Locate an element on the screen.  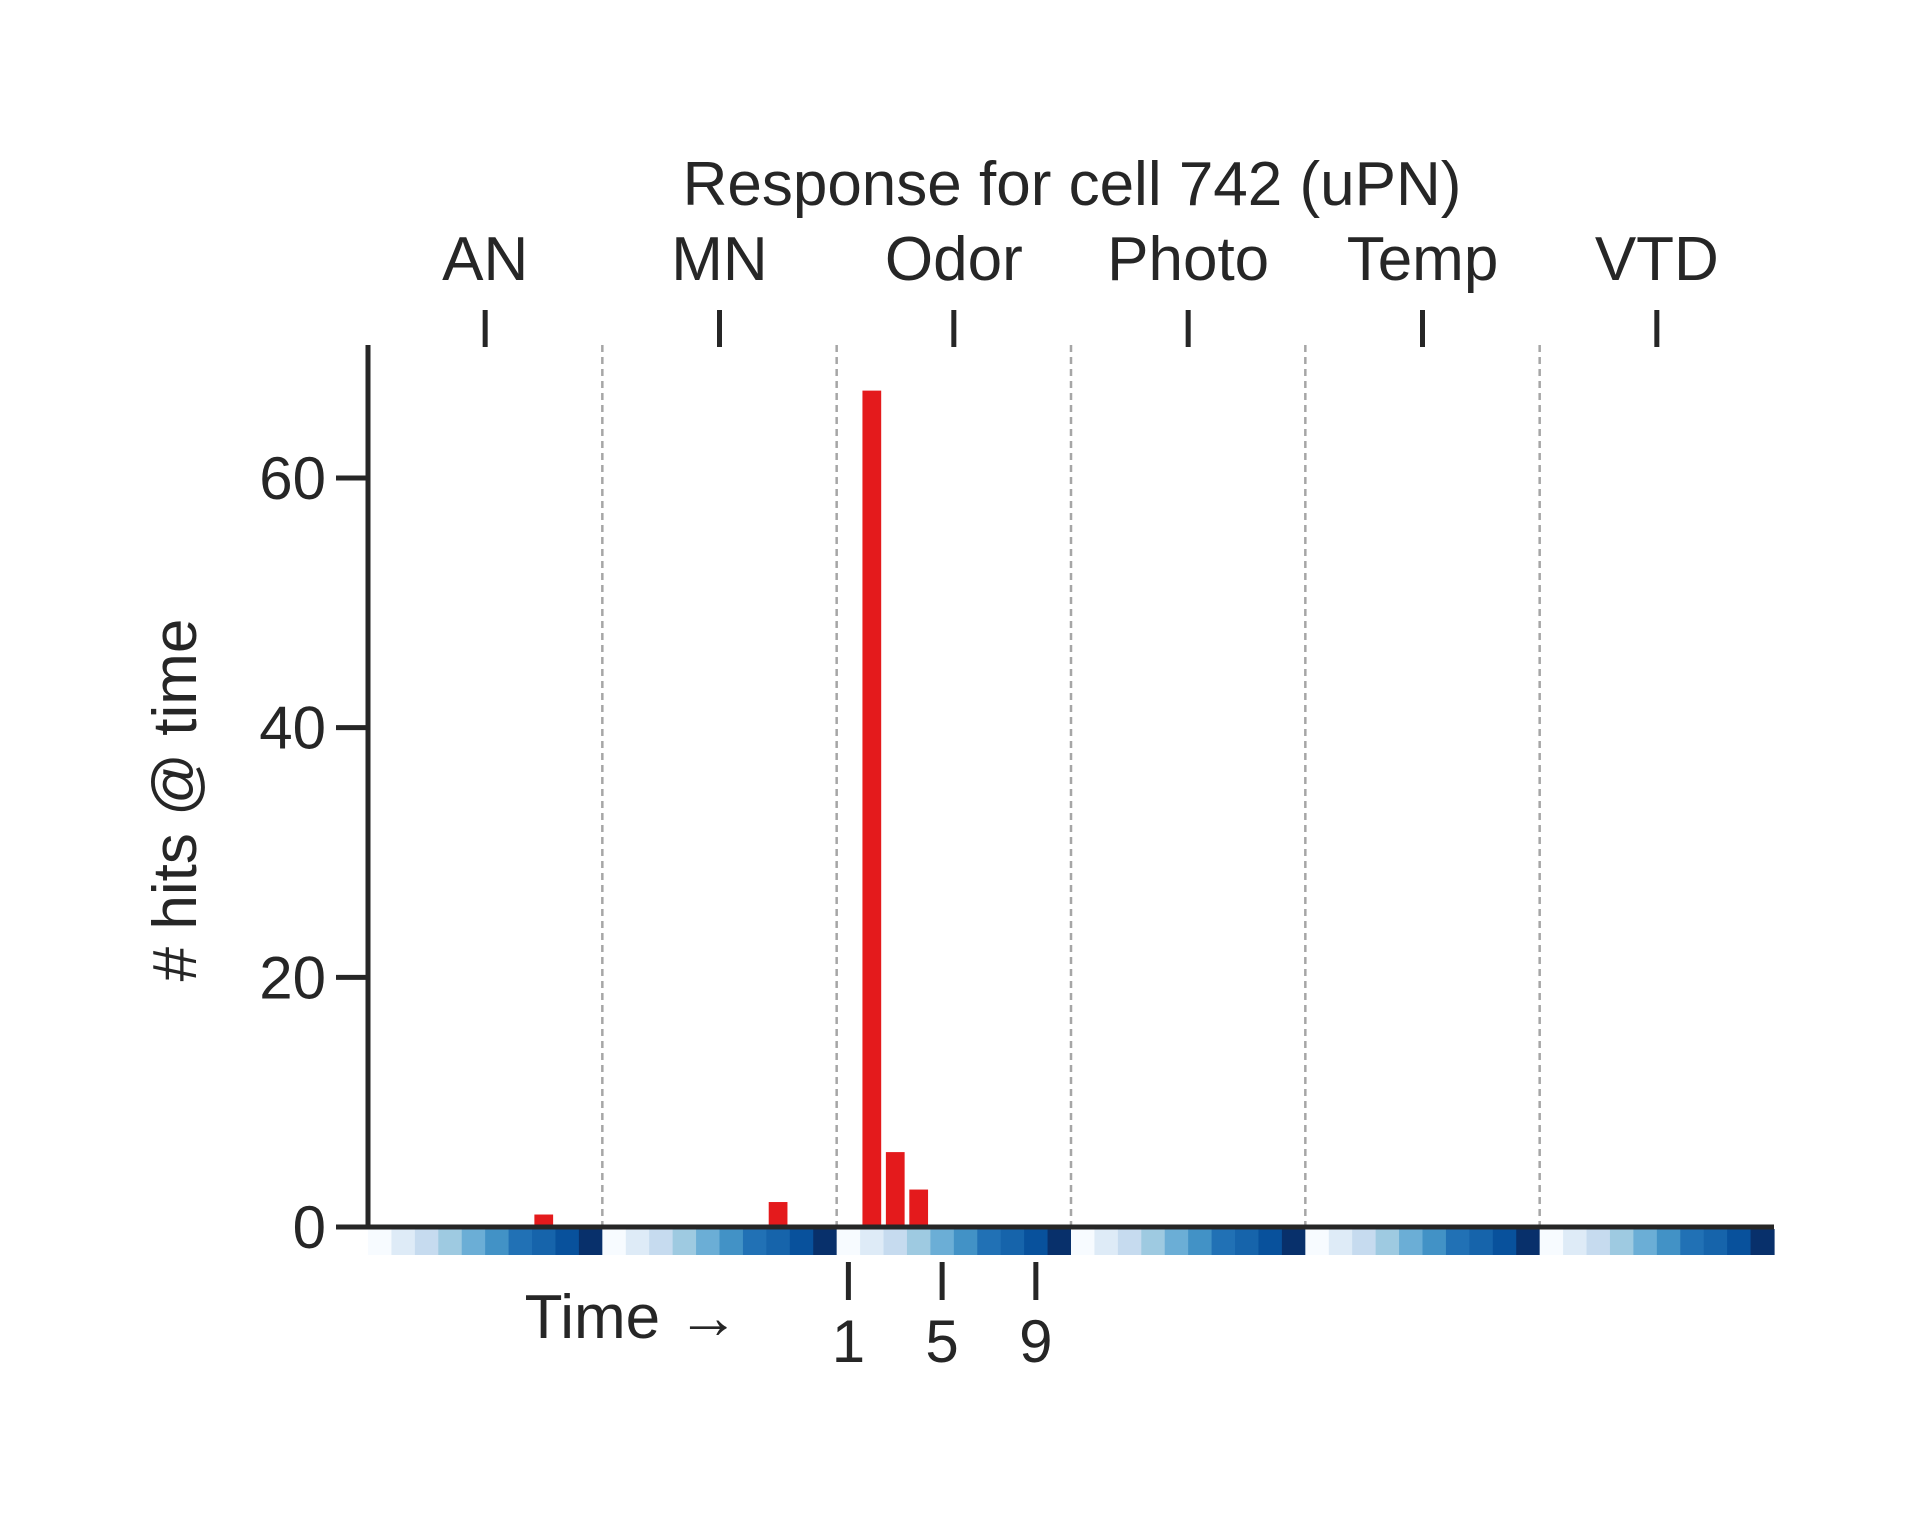
bottom-tick-label-9: 9 is located at coordinates (1035, 1341).